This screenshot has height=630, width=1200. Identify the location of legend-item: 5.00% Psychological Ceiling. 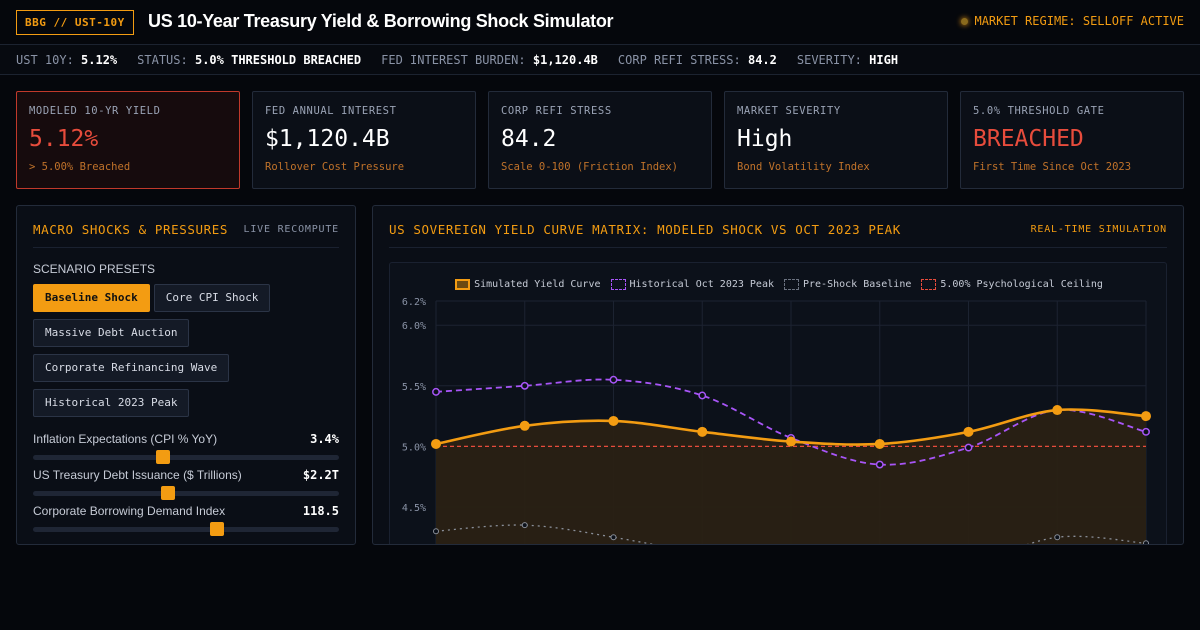
(1012, 284).